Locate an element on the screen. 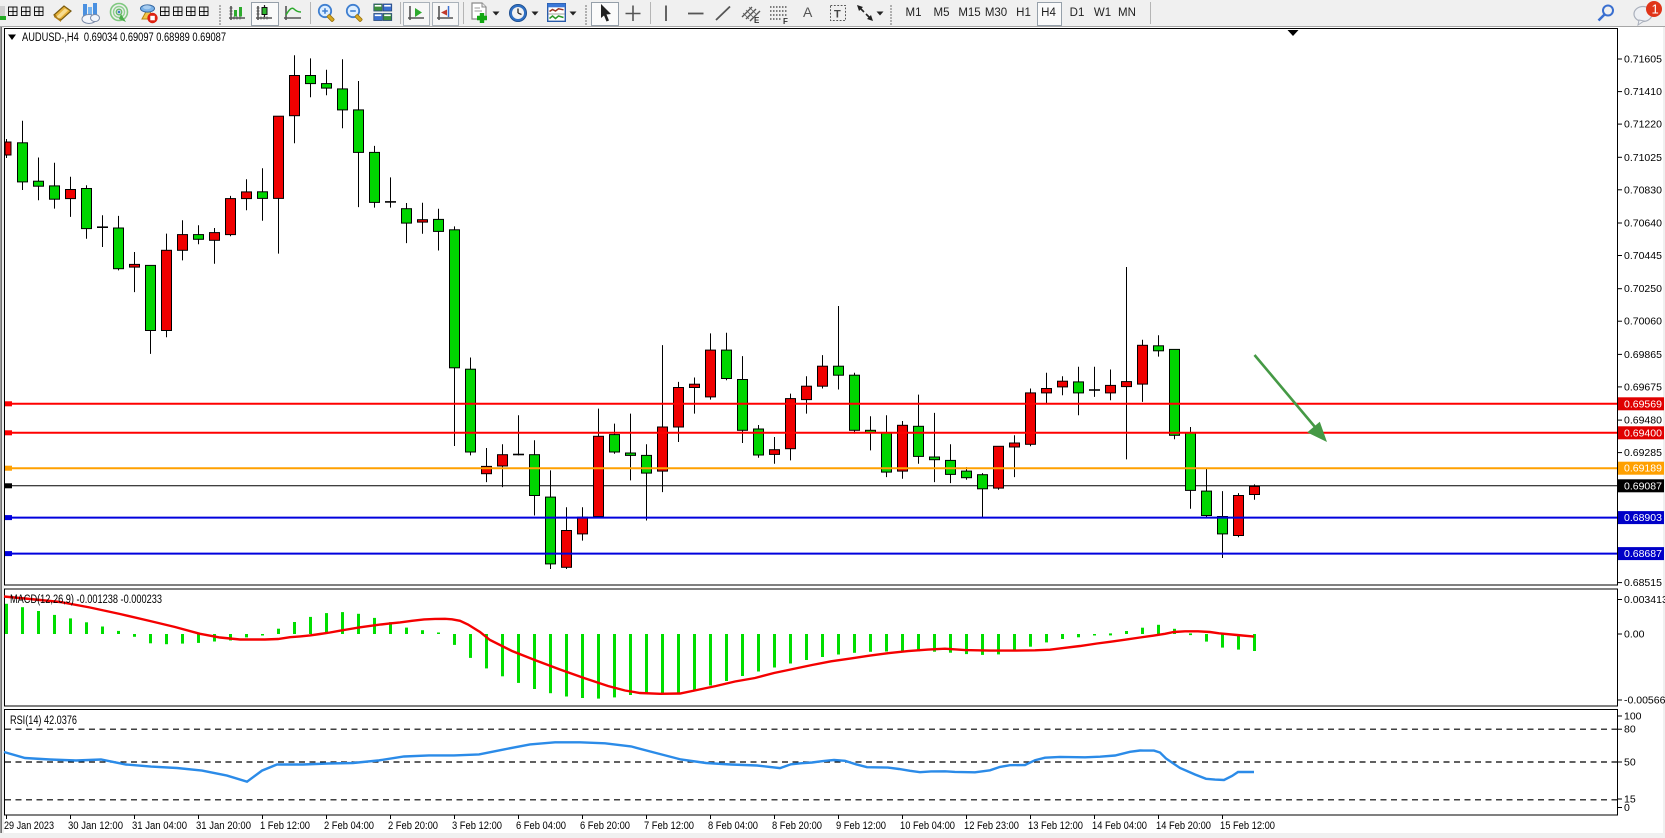 The image size is (1665, 838). svg-text:MACD(12,26,9) -0.001238 -0.000: MACD(12,26,9) -0.001238 -0.000233 is located at coordinates (86, 600).